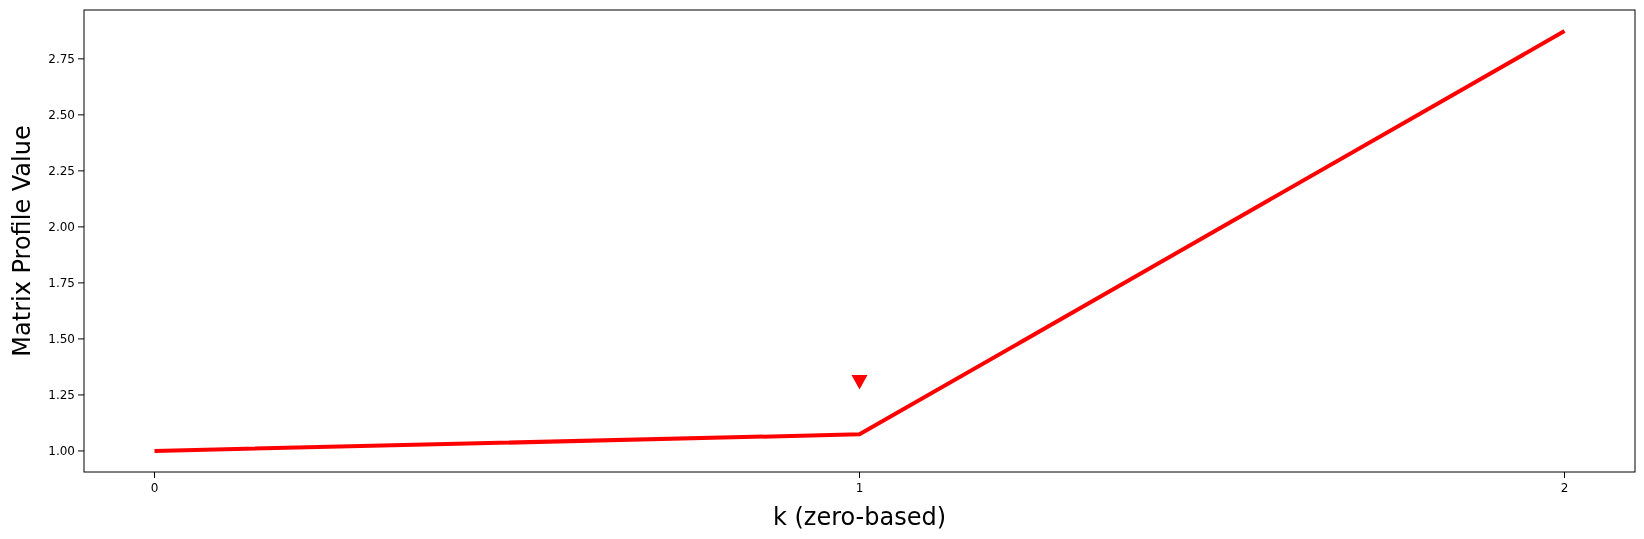 This screenshot has height=539, width=1644. What do you see at coordinates (61, 115) in the screenshot?
I see `y-tick-label: 2.50` at bounding box center [61, 115].